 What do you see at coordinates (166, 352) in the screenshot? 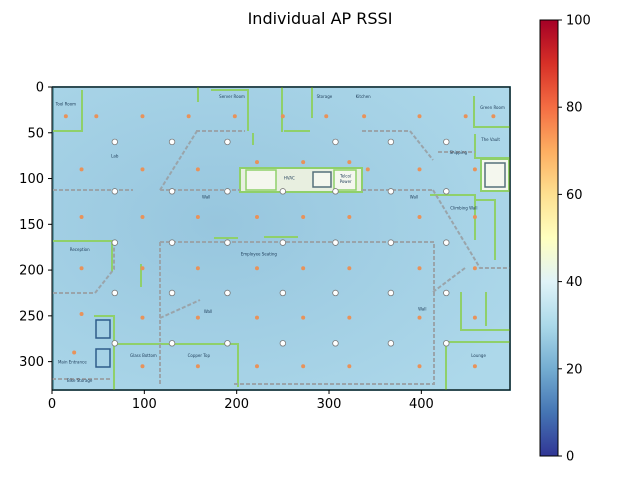
I see `glass-bottom-wall` at bounding box center [166, 352].